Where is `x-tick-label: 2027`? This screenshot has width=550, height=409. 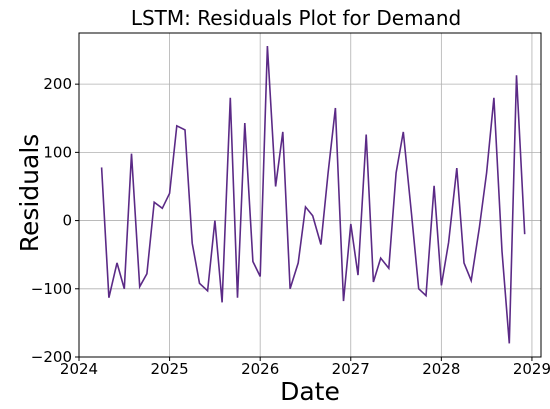
x-tick-label: 2027 is located at coordinates (351, 369).